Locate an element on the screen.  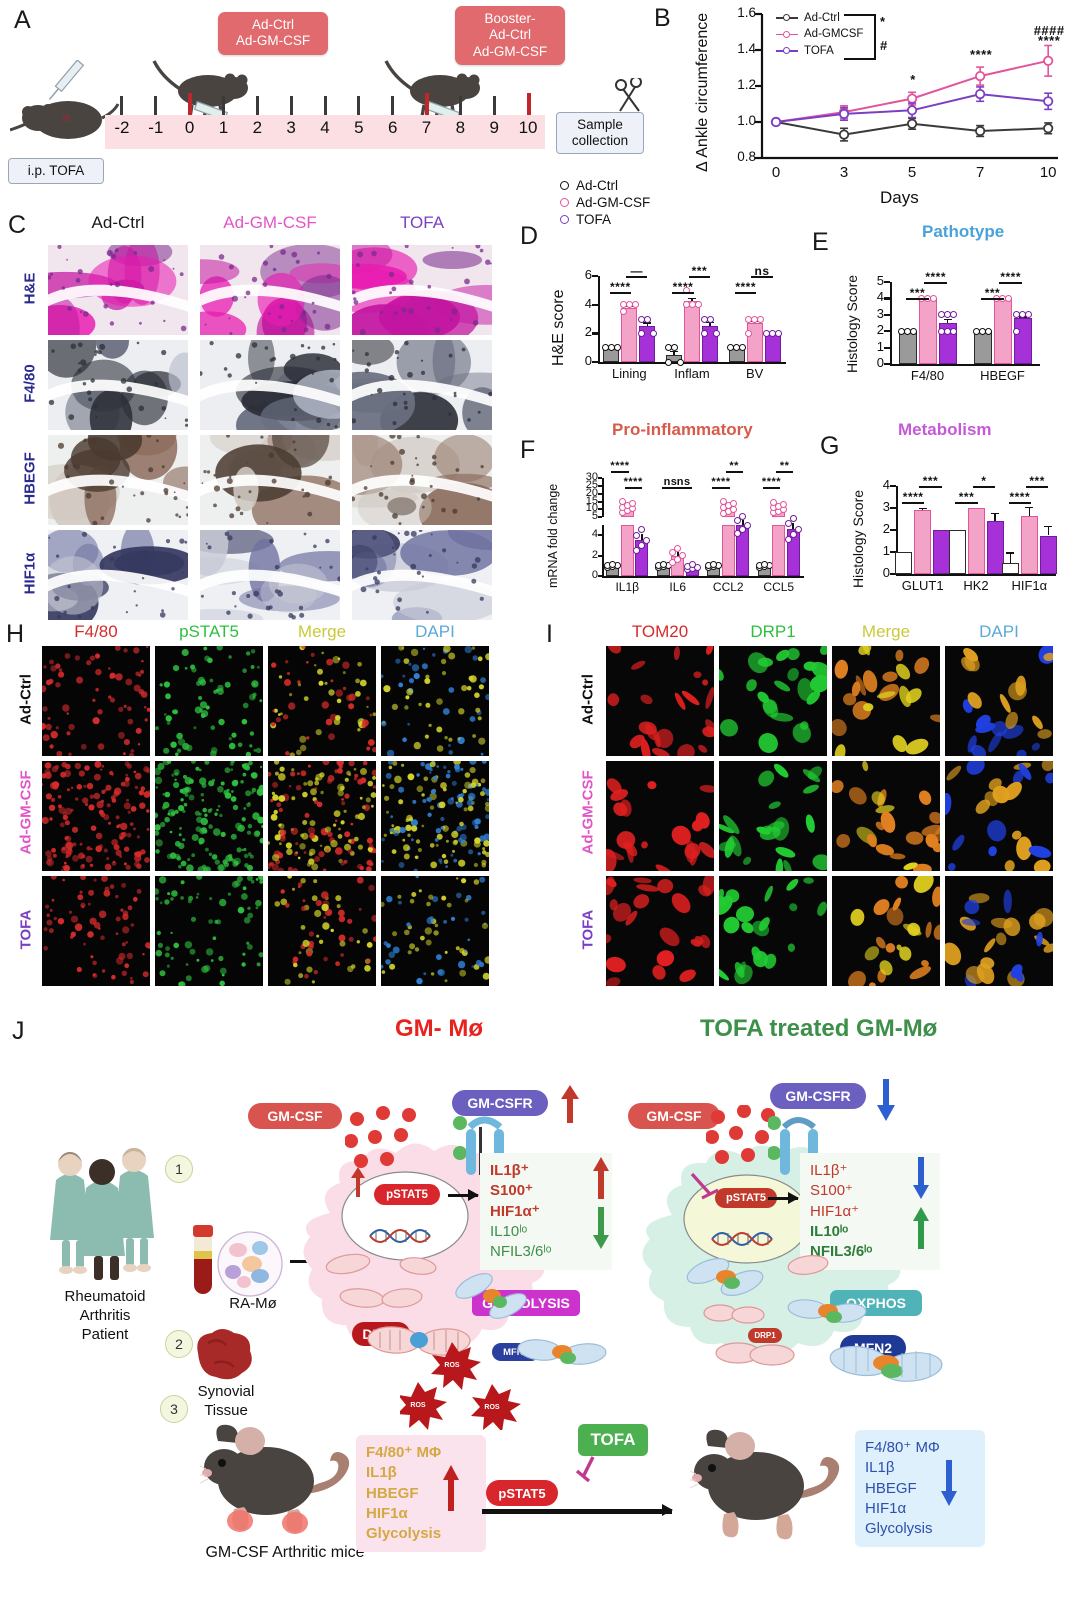
panel-f-upper-ytick-mark is located at coordinates (600, 485).